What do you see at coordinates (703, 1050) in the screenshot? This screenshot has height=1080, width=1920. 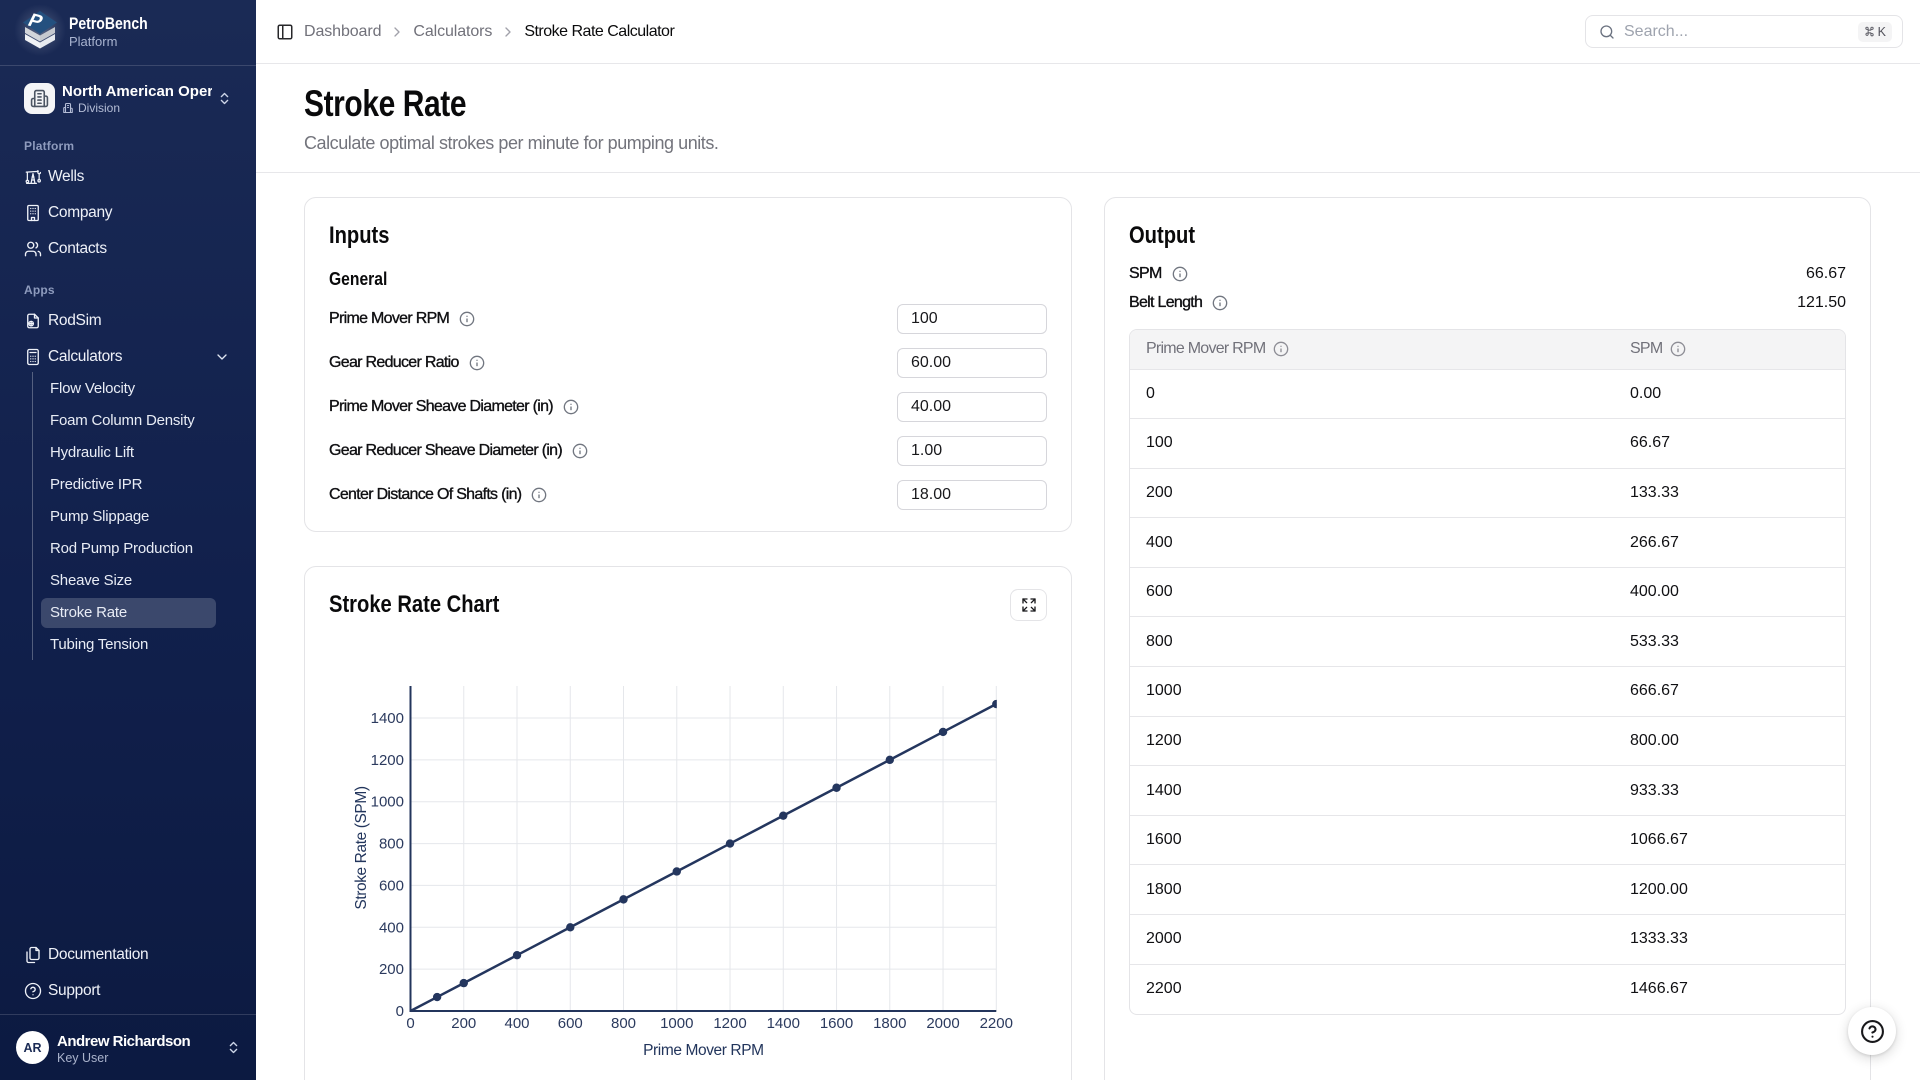 I see `svg-text: Prime Mover RPM` at bounding box center [703, 1050].